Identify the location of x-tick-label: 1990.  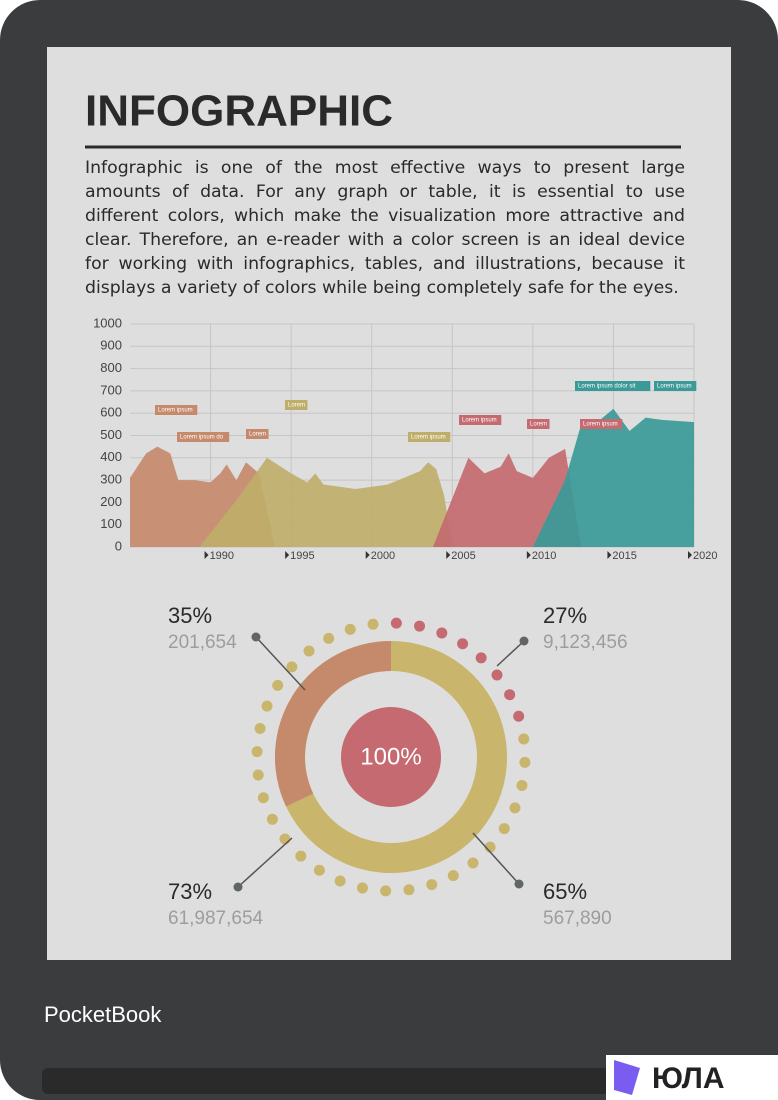
(222, 556).